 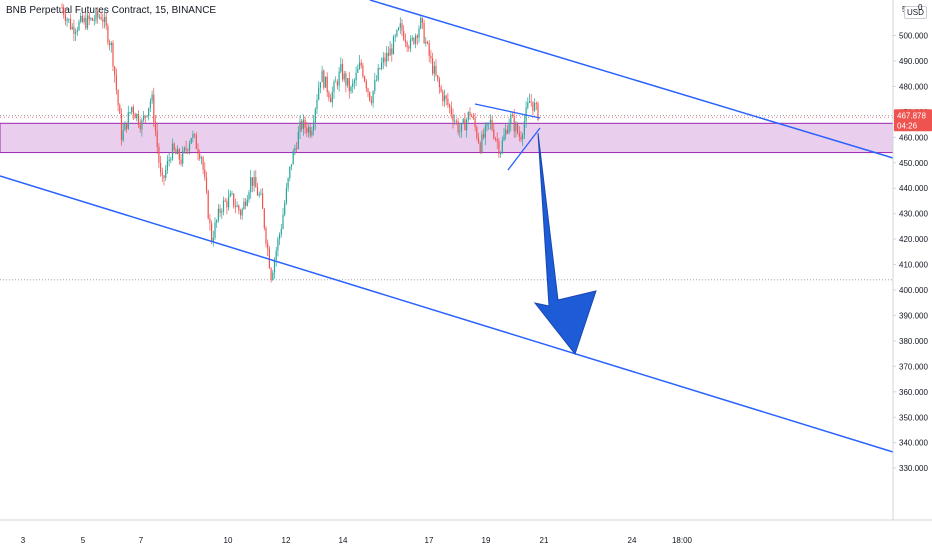 I want to click on last-price-label: 467.878, so click(x=911, y=115).